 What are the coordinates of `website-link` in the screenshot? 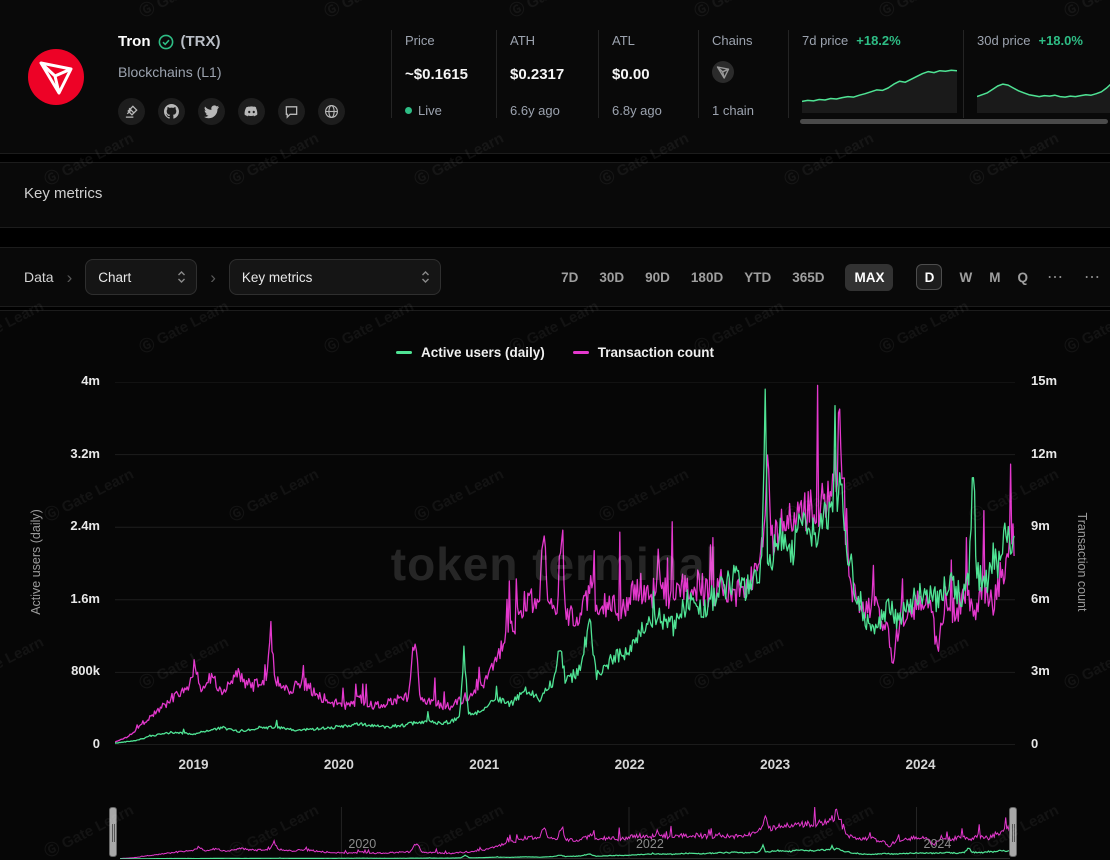 It's located at (331, 111).